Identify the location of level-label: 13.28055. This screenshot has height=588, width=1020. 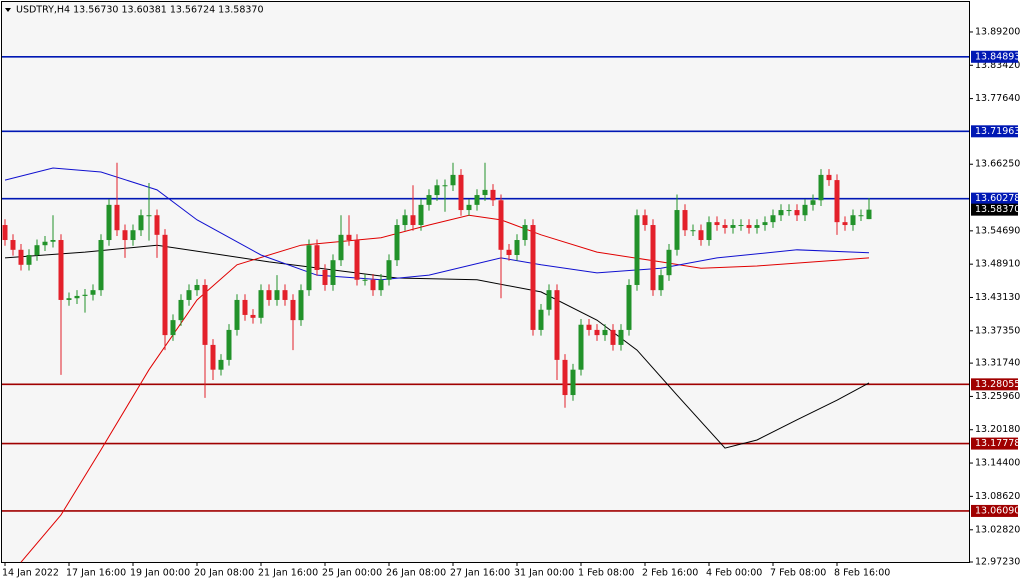
(997, 384).